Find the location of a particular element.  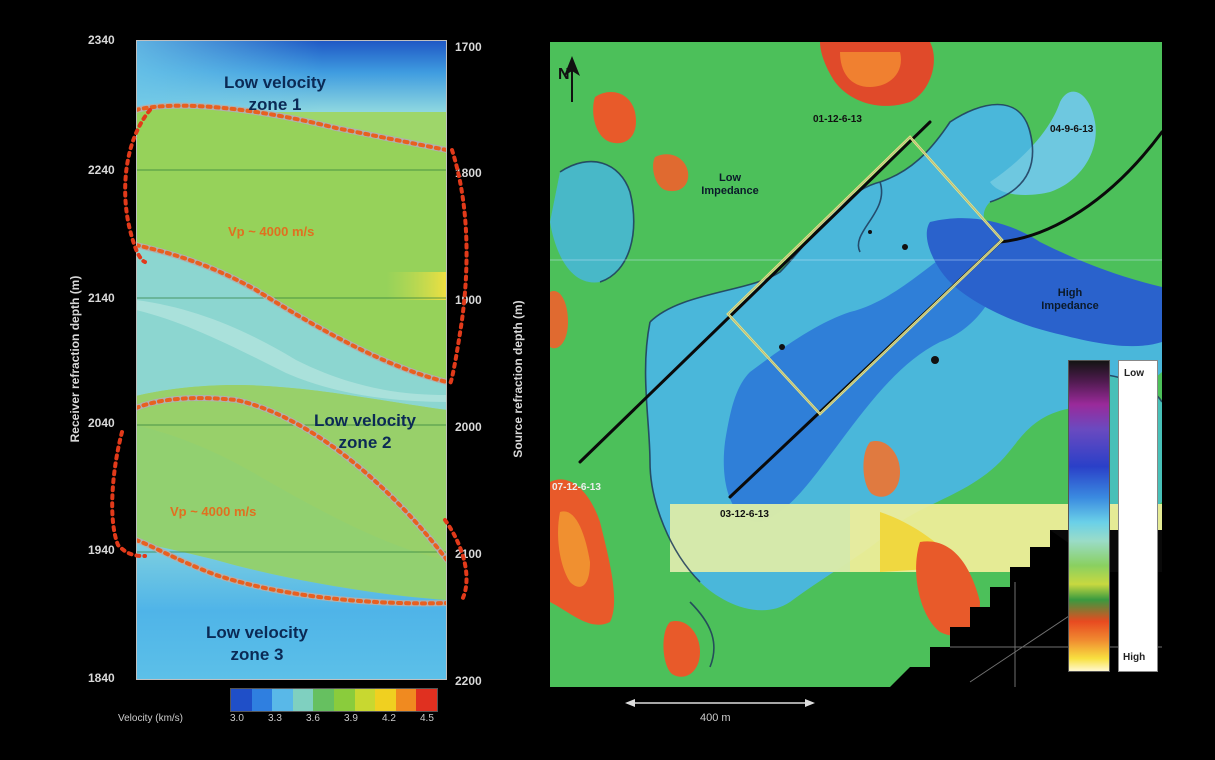

scale-bar-label: 400 m is located at coordinates (715, 718).